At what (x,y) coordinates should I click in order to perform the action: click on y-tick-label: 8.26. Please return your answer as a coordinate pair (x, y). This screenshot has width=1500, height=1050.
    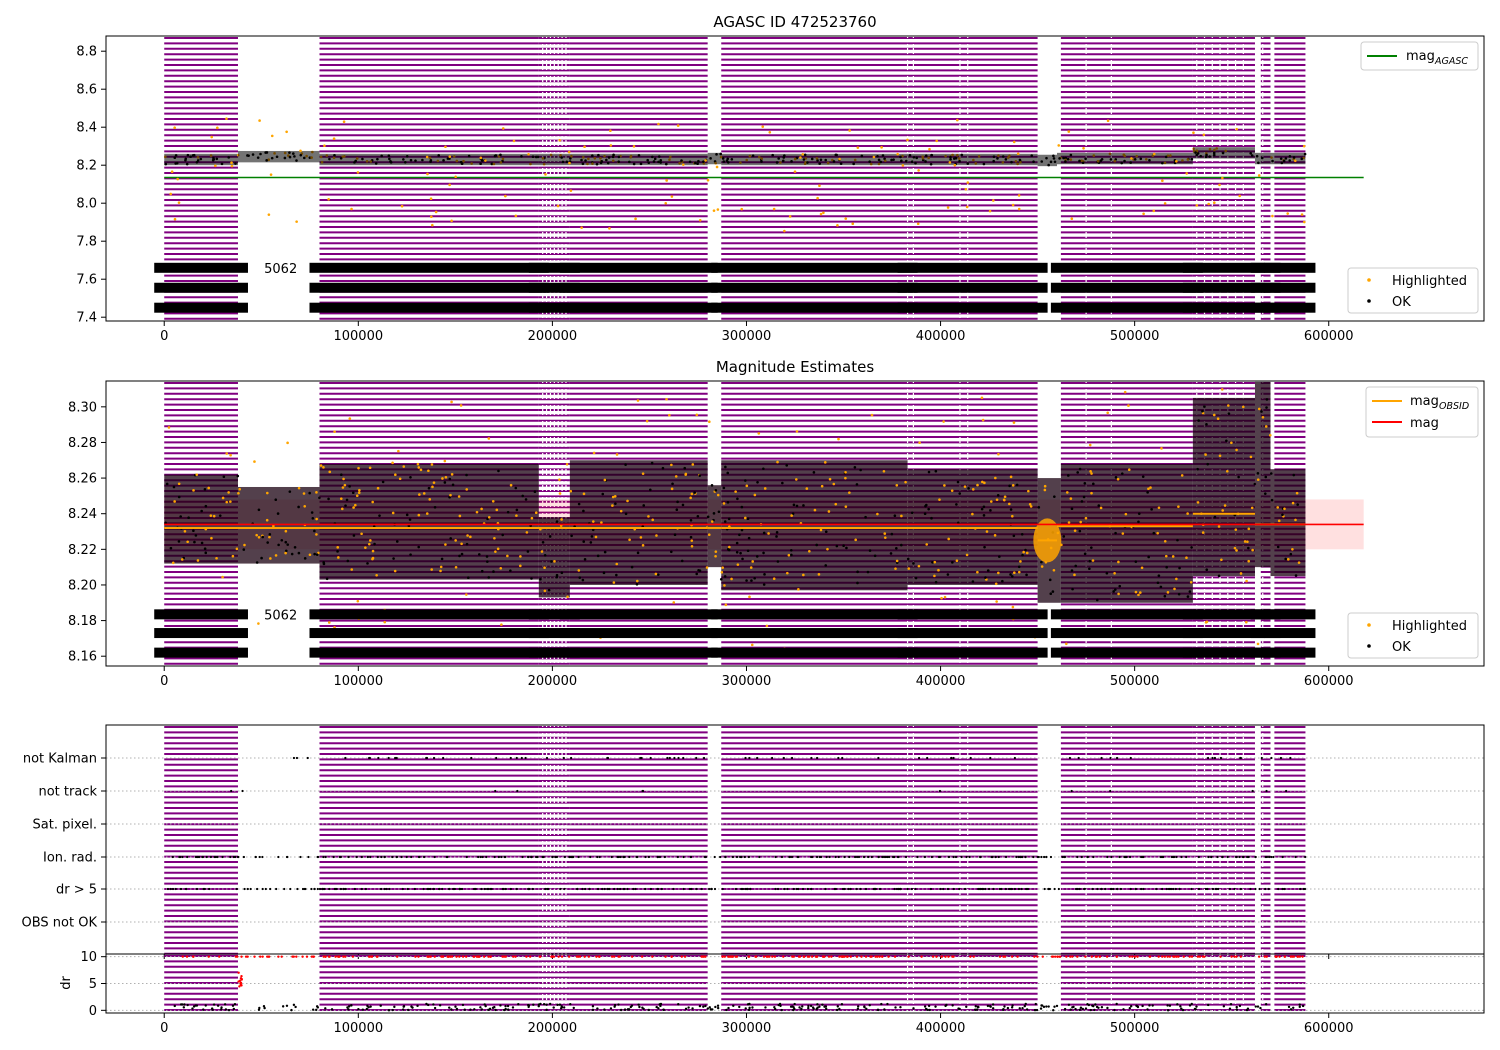
    Looking at the image, I should click on (82, 479).